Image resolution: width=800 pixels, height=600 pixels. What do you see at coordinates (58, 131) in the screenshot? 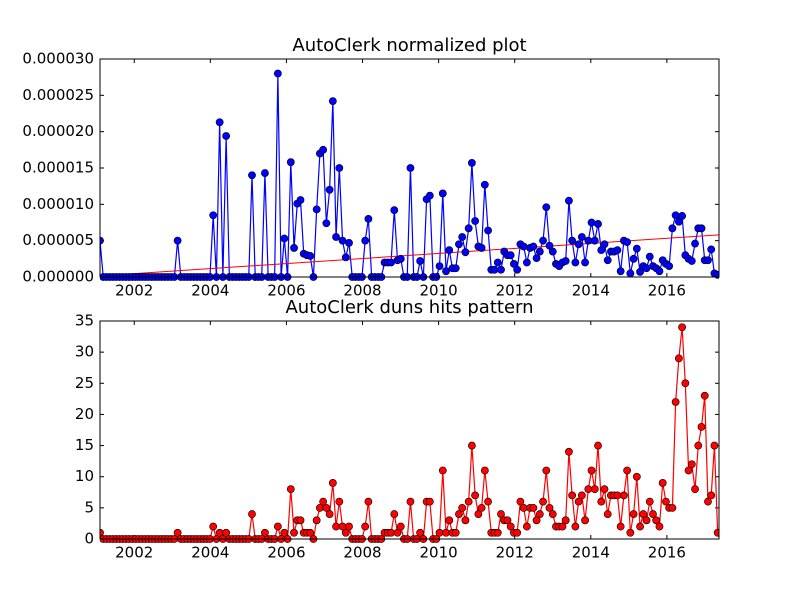
I see `y-tick-label: 0.000020` at bounding box center [58, 131].